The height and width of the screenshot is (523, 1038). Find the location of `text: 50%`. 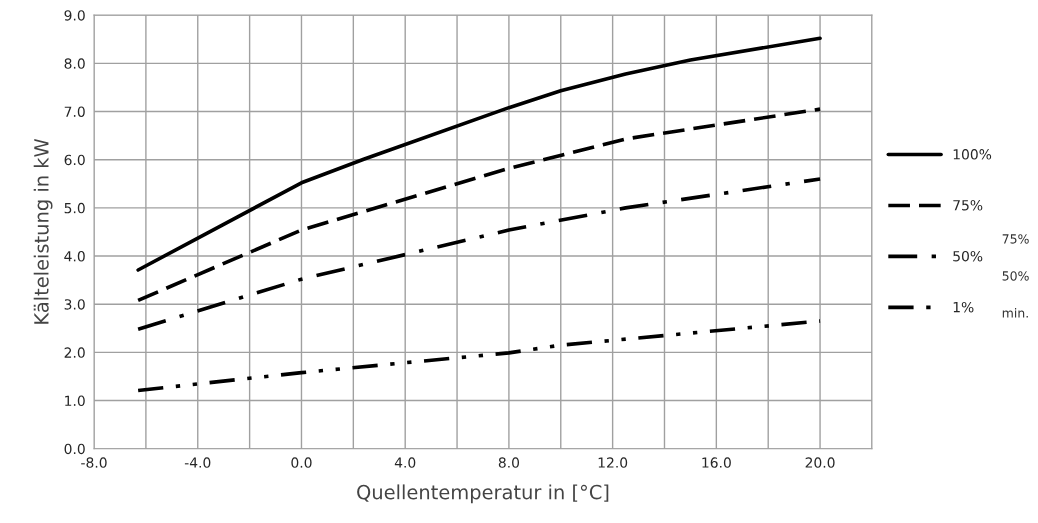

text: 50% is located at coordinates (1015, 276).